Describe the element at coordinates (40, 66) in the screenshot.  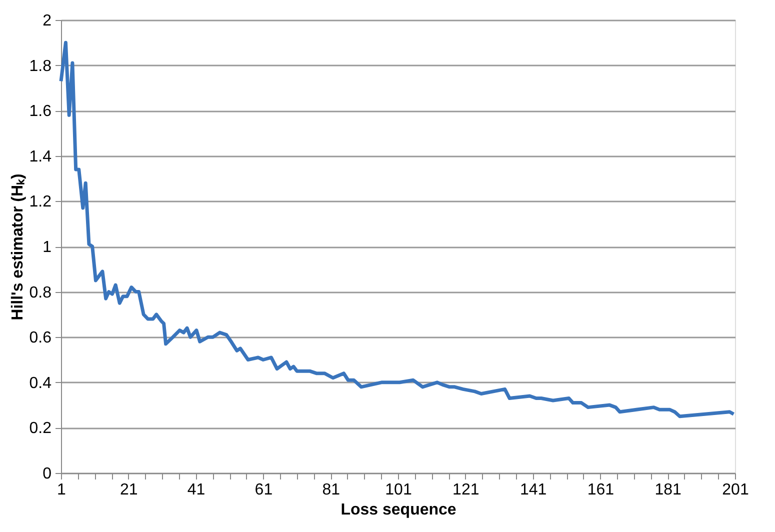
I see `y-tick-label: 1.8` at that location.